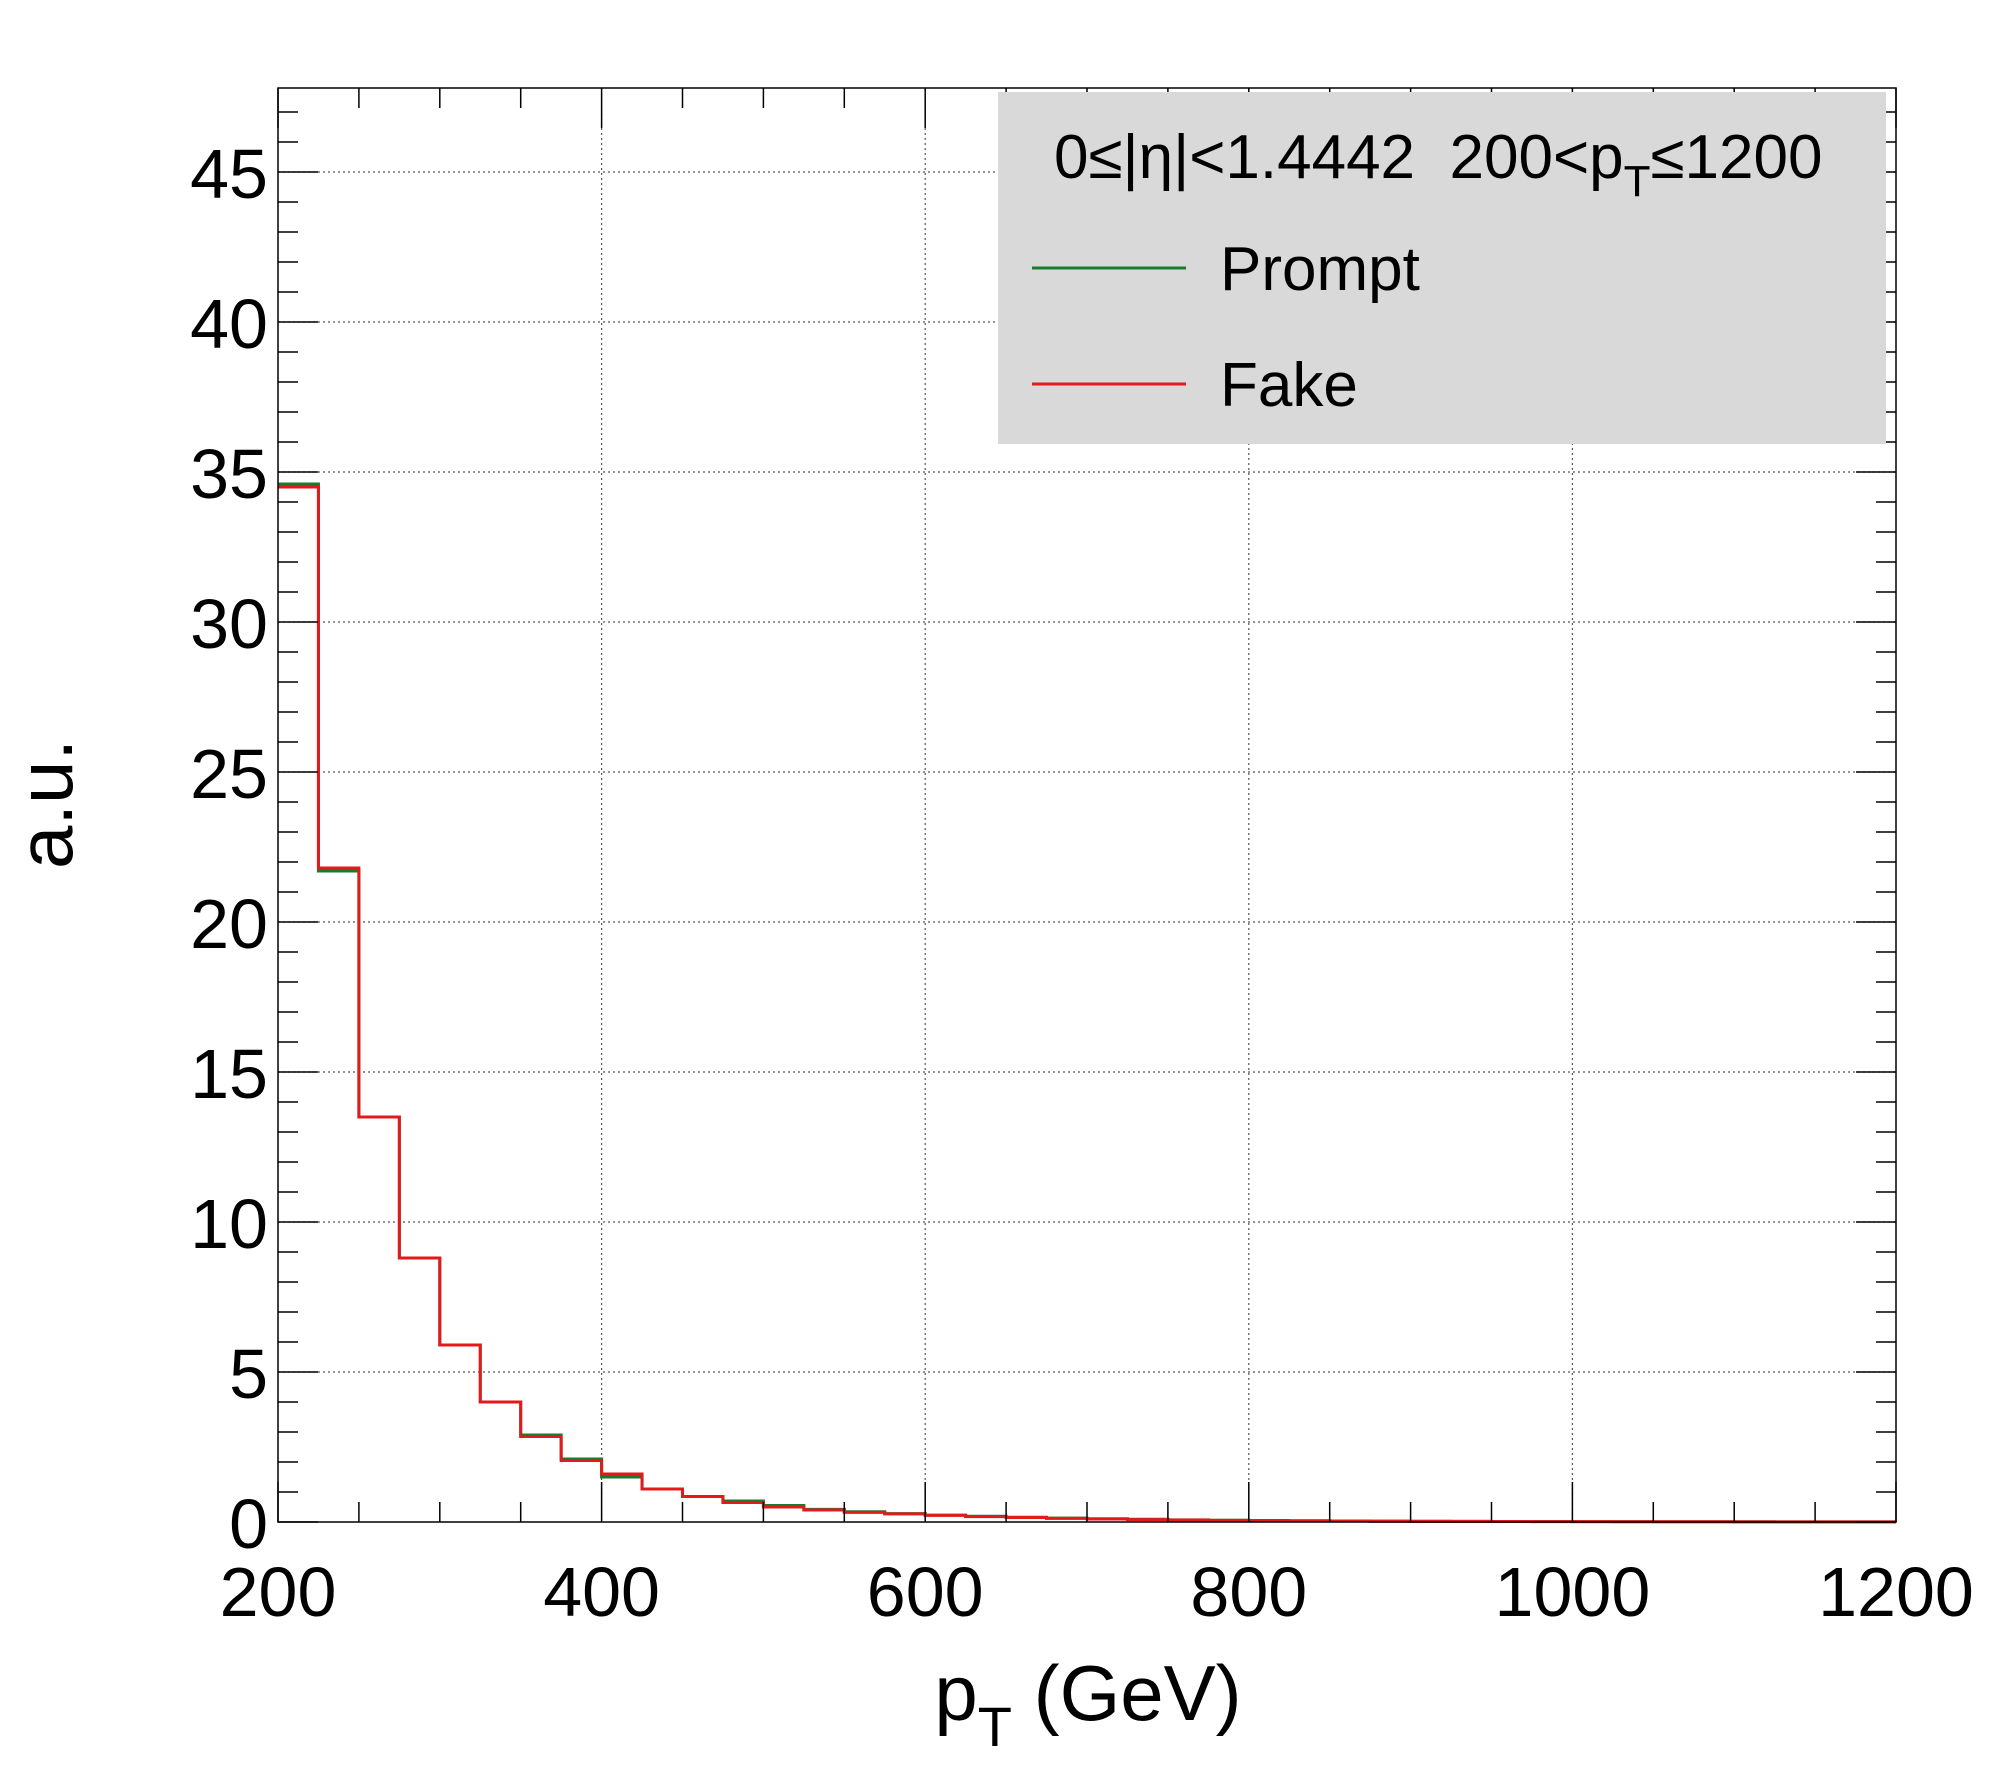  Describe the element at coordinates (1320, 269) in the screenshot. I see `legend-label-prompt: Prompt` at that location.